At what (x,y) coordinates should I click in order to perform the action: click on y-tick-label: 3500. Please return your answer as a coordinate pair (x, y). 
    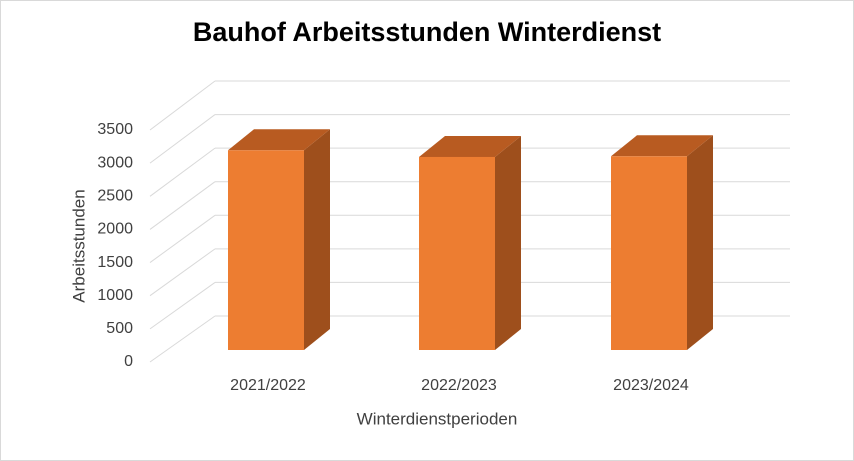
    Looking at the image, I should click on (115, 129).